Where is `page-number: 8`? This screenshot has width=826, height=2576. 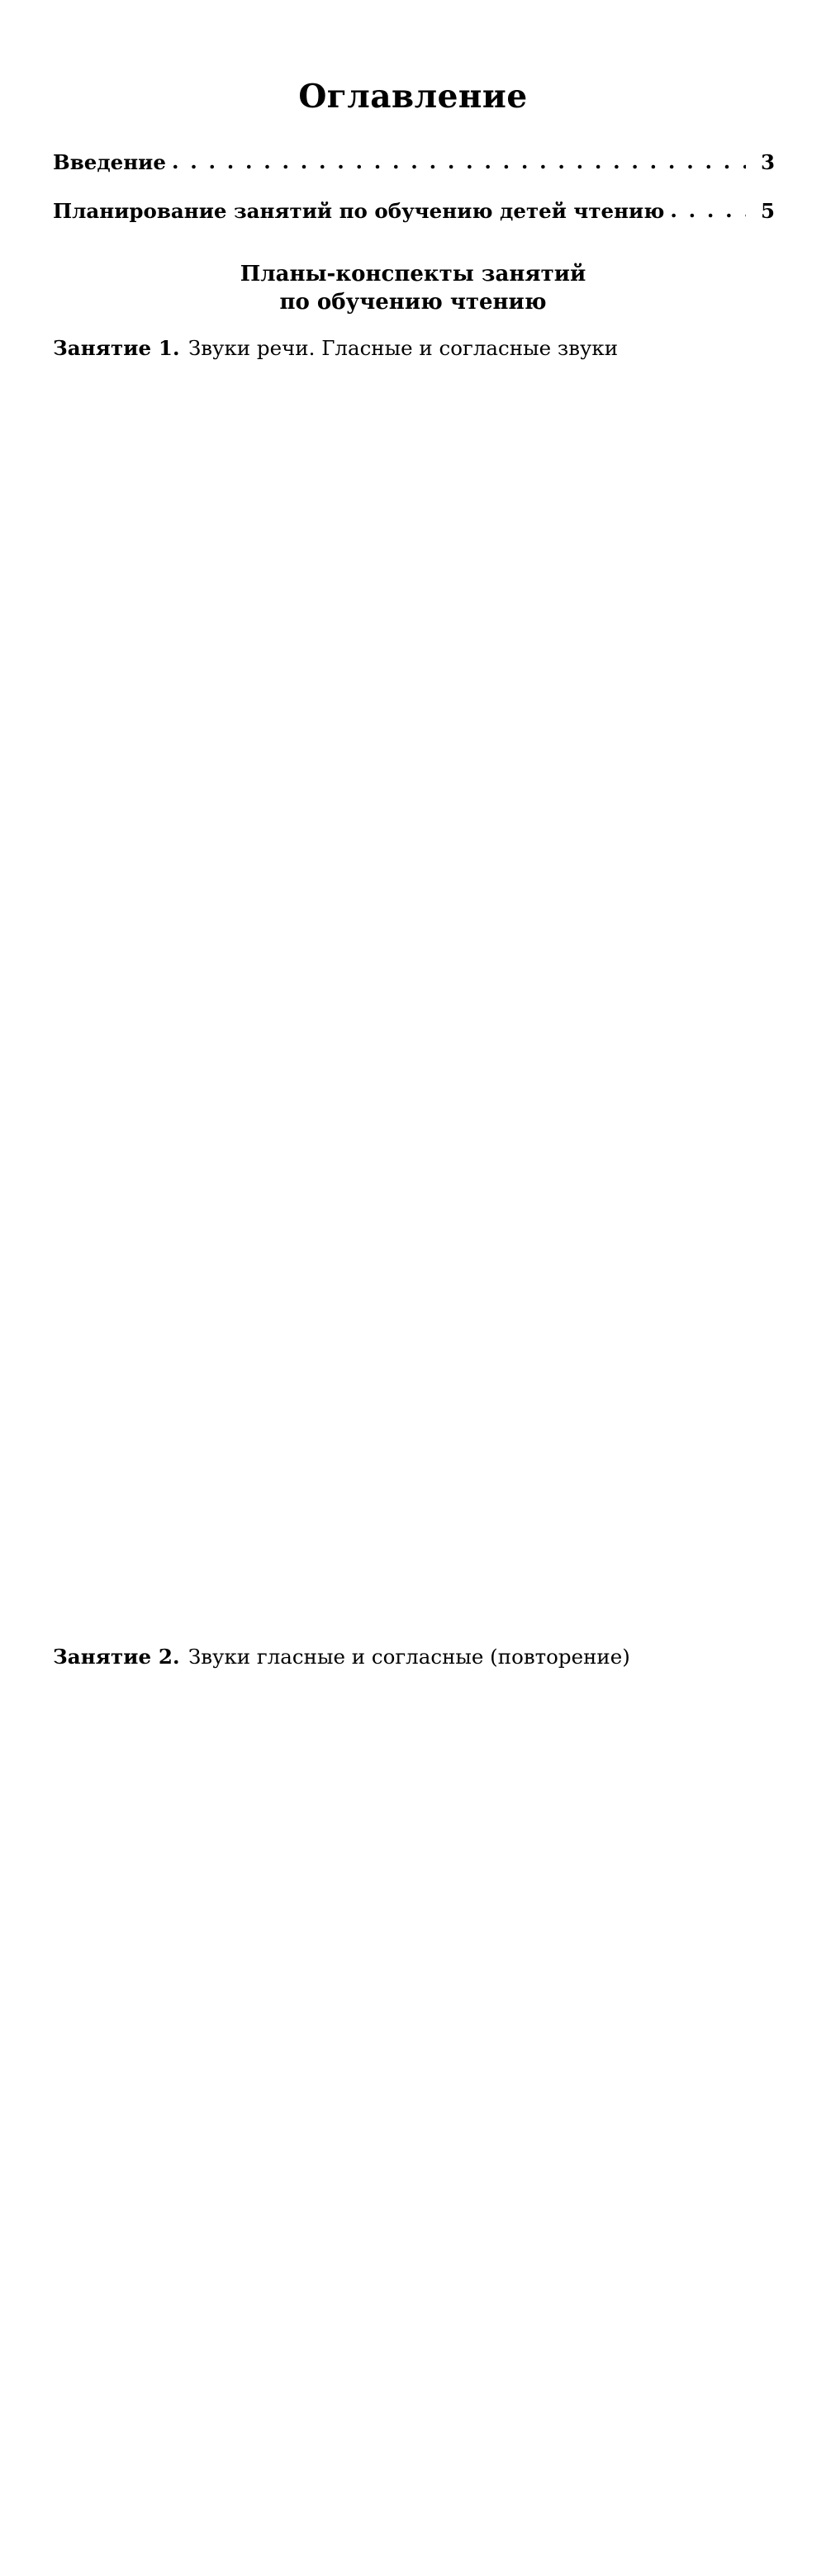
page-number: 8 is located at coordinates (725, 980).